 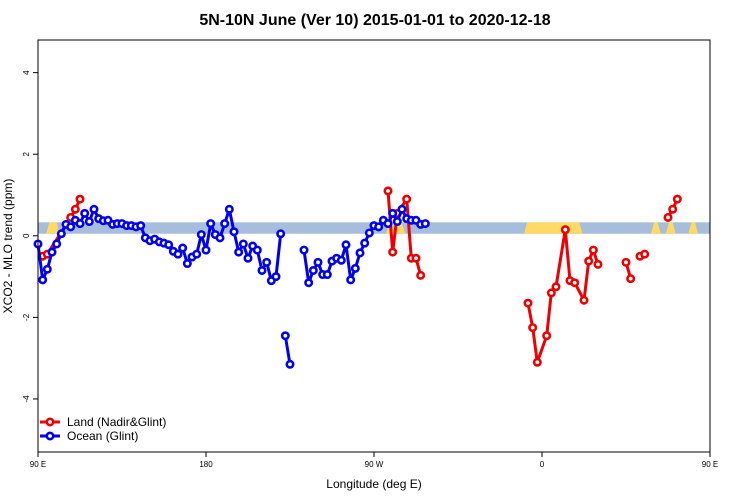 What do you see at coordinates (542, 464) in the screenshot?
I see `x-tick-label-3: 0` at bounding box center [542, 464].